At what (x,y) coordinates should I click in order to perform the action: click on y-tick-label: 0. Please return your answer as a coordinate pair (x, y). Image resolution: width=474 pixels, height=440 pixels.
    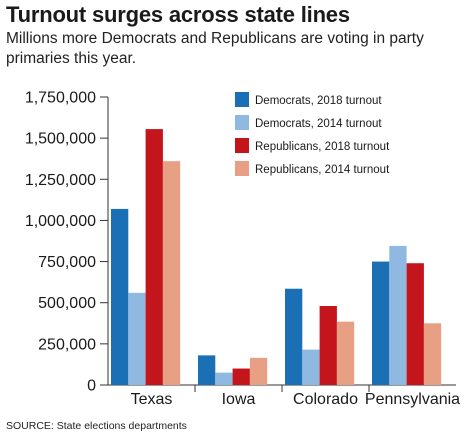
    Looking at the image, I should click on (91, 386).